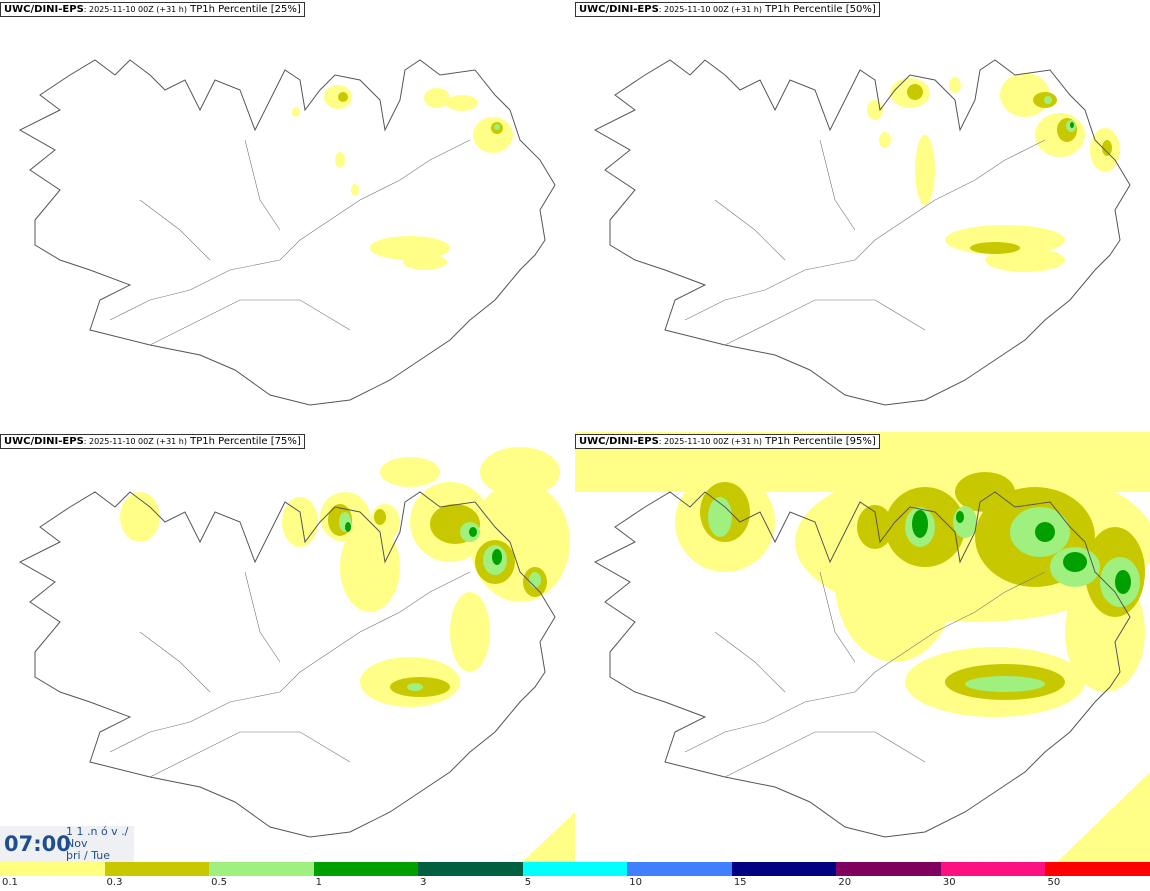  I want to click on valid-time: 07:00, so click(37, 844).